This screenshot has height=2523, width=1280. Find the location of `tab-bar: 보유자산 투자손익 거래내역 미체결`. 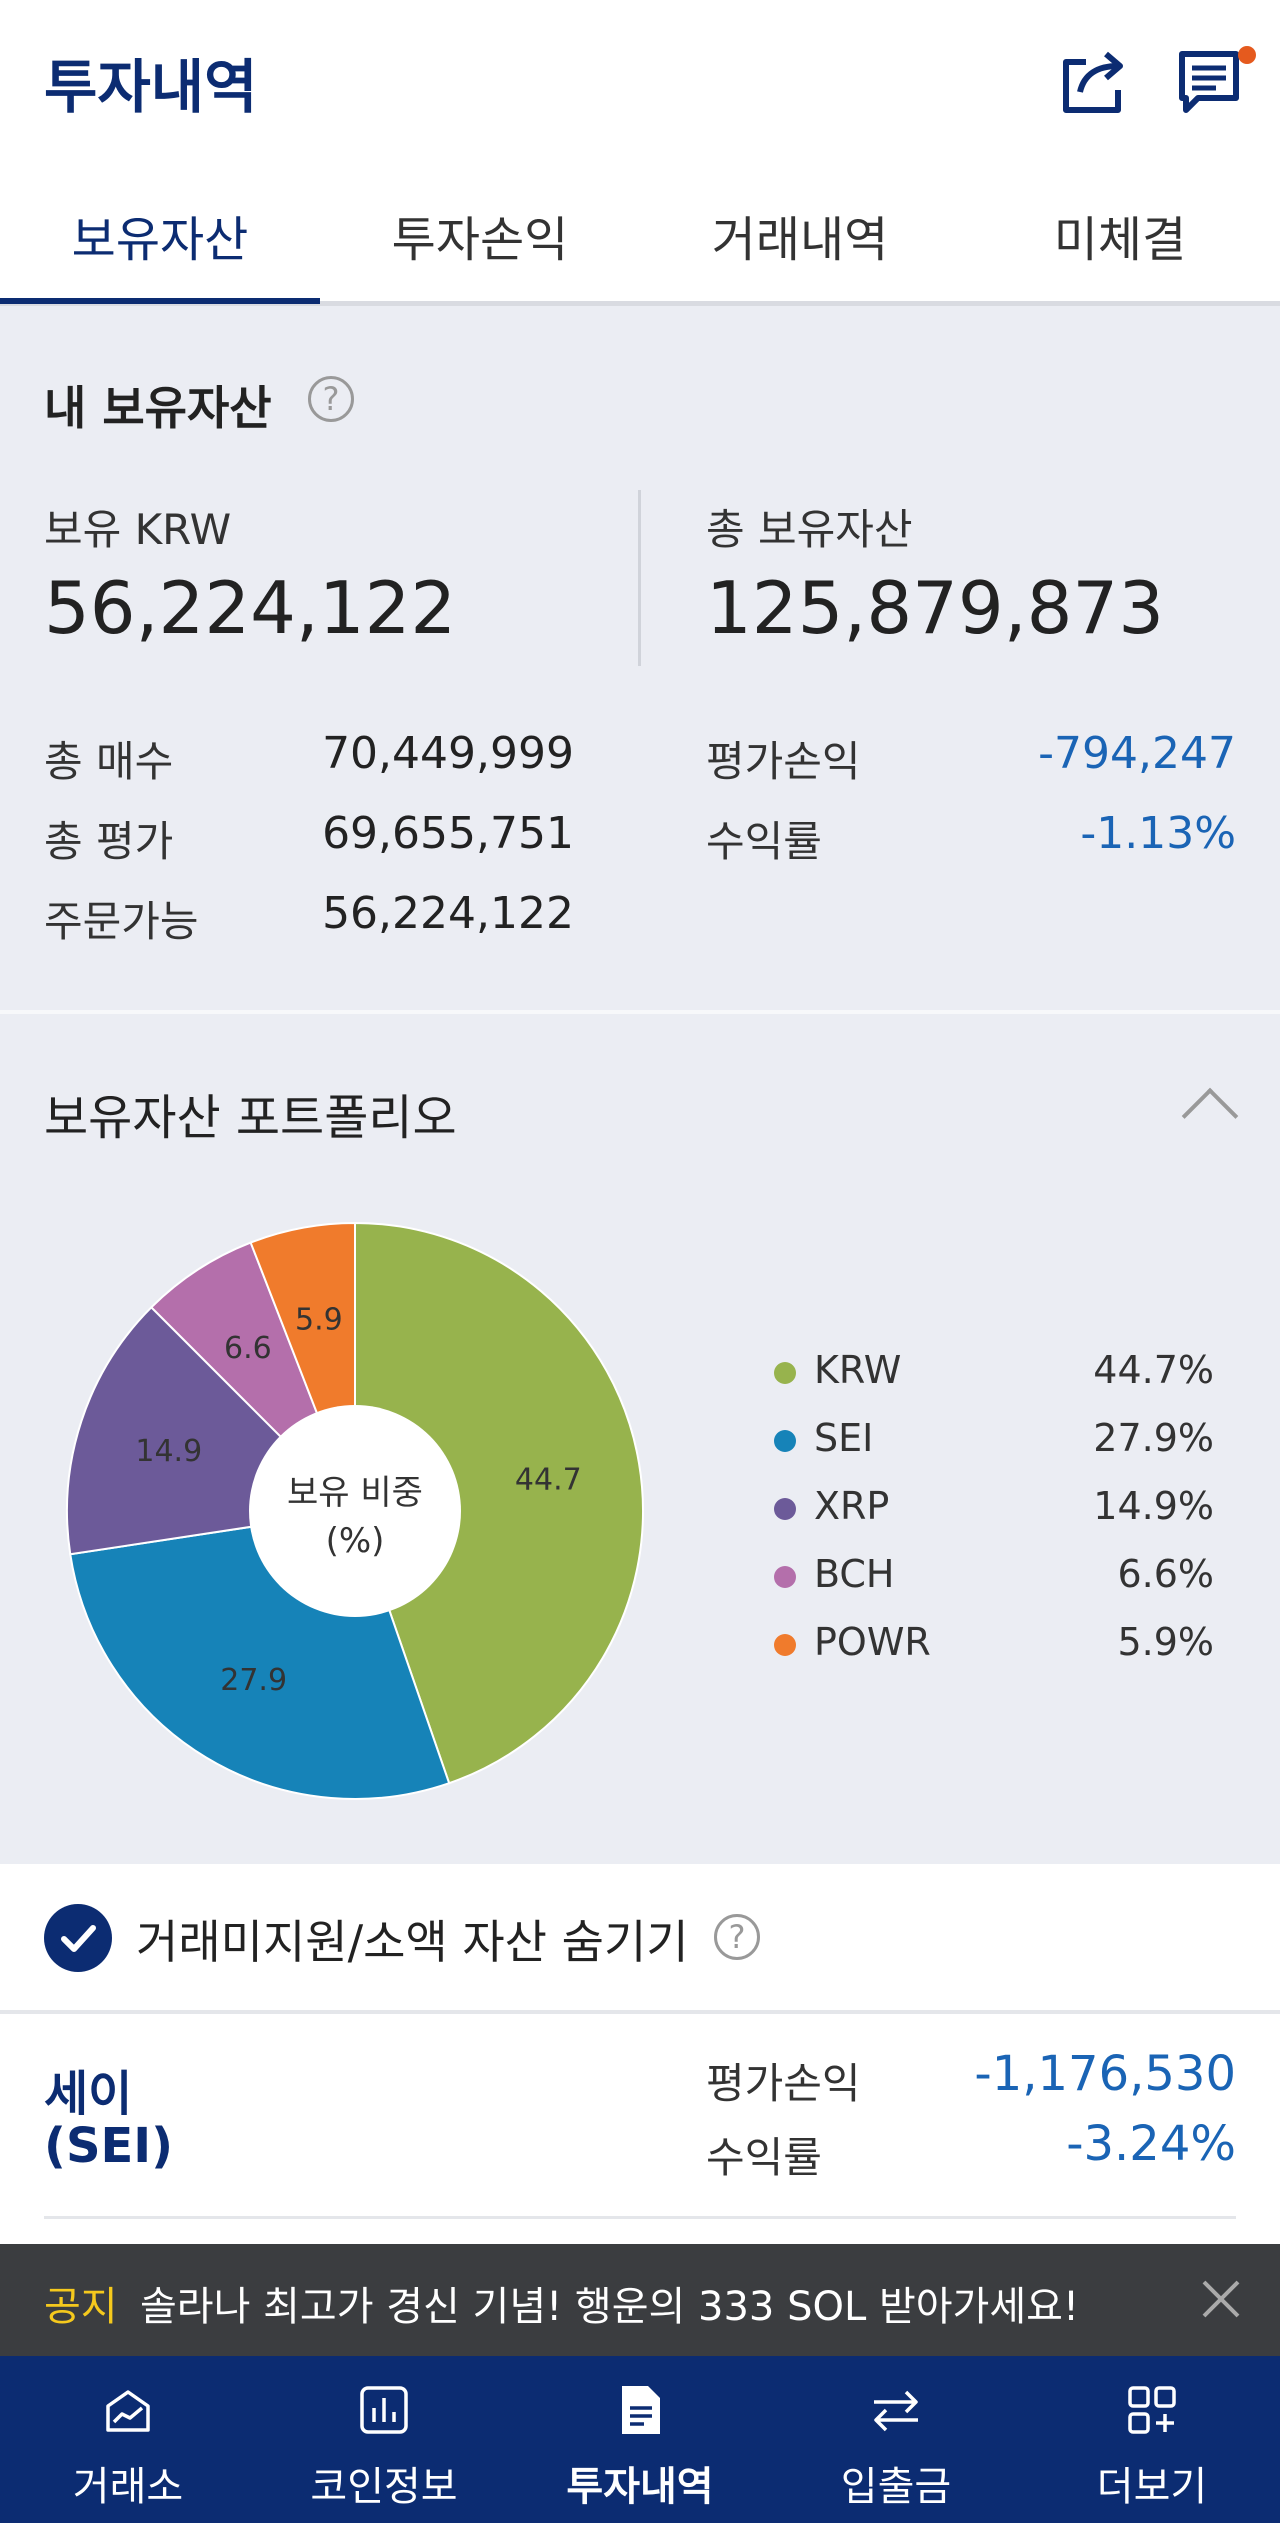

tab-bar: 보유자산 투자손익 거래내역 미체결 is located at coordinates (640, 233).